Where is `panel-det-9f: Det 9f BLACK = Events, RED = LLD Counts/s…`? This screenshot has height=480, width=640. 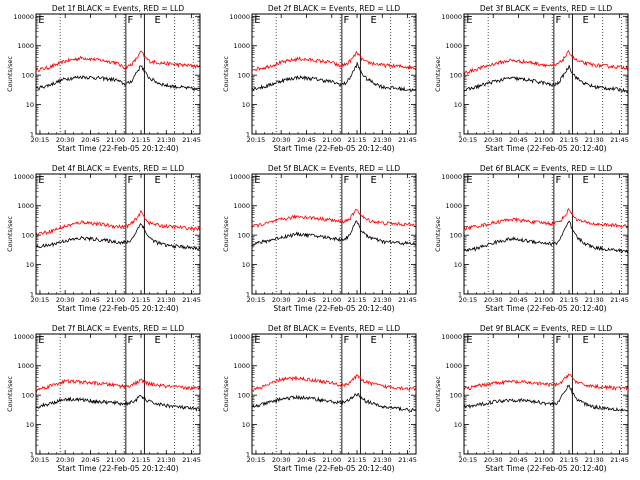
panel-det-9f: Det 9f BLACK = Events, RED = LLD Counts/s… is located at coordinates (531, 398).